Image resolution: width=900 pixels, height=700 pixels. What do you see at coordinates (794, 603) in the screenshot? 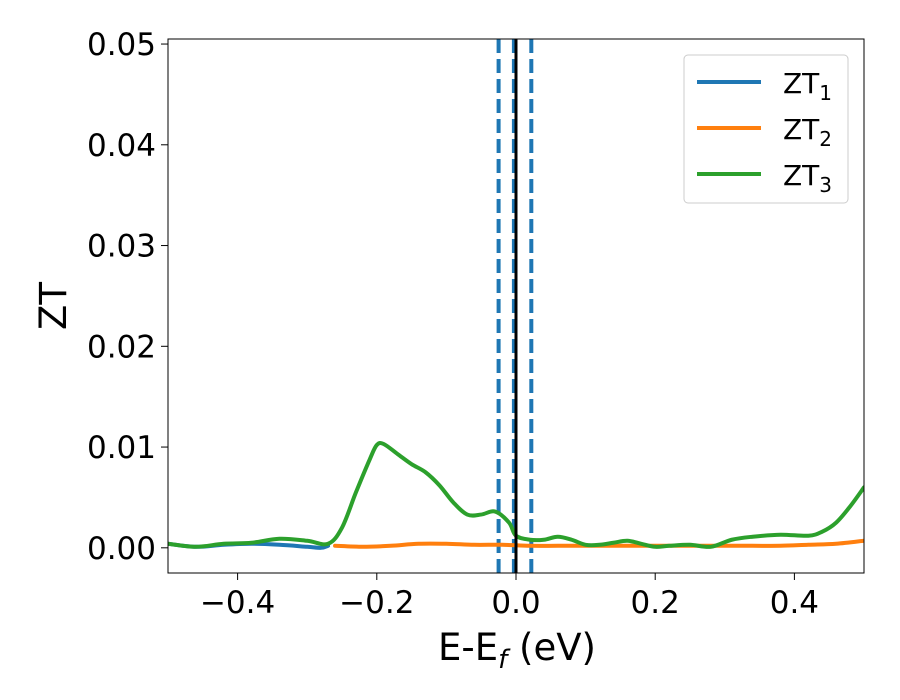
I see `x-tick-label: 0.4` at bounding box center [794, 603].